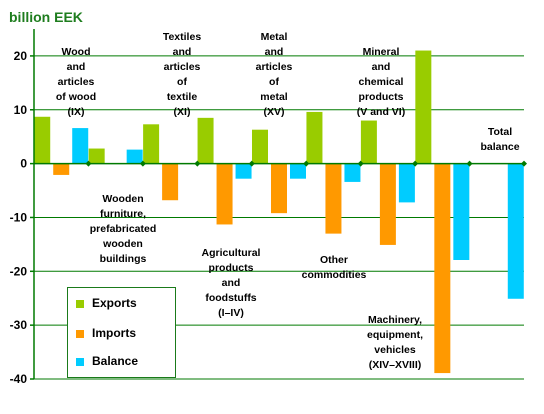  Describe the element at coordinates (274, 37) in the screenshot. I see `annotation-line: Metal` at that location.